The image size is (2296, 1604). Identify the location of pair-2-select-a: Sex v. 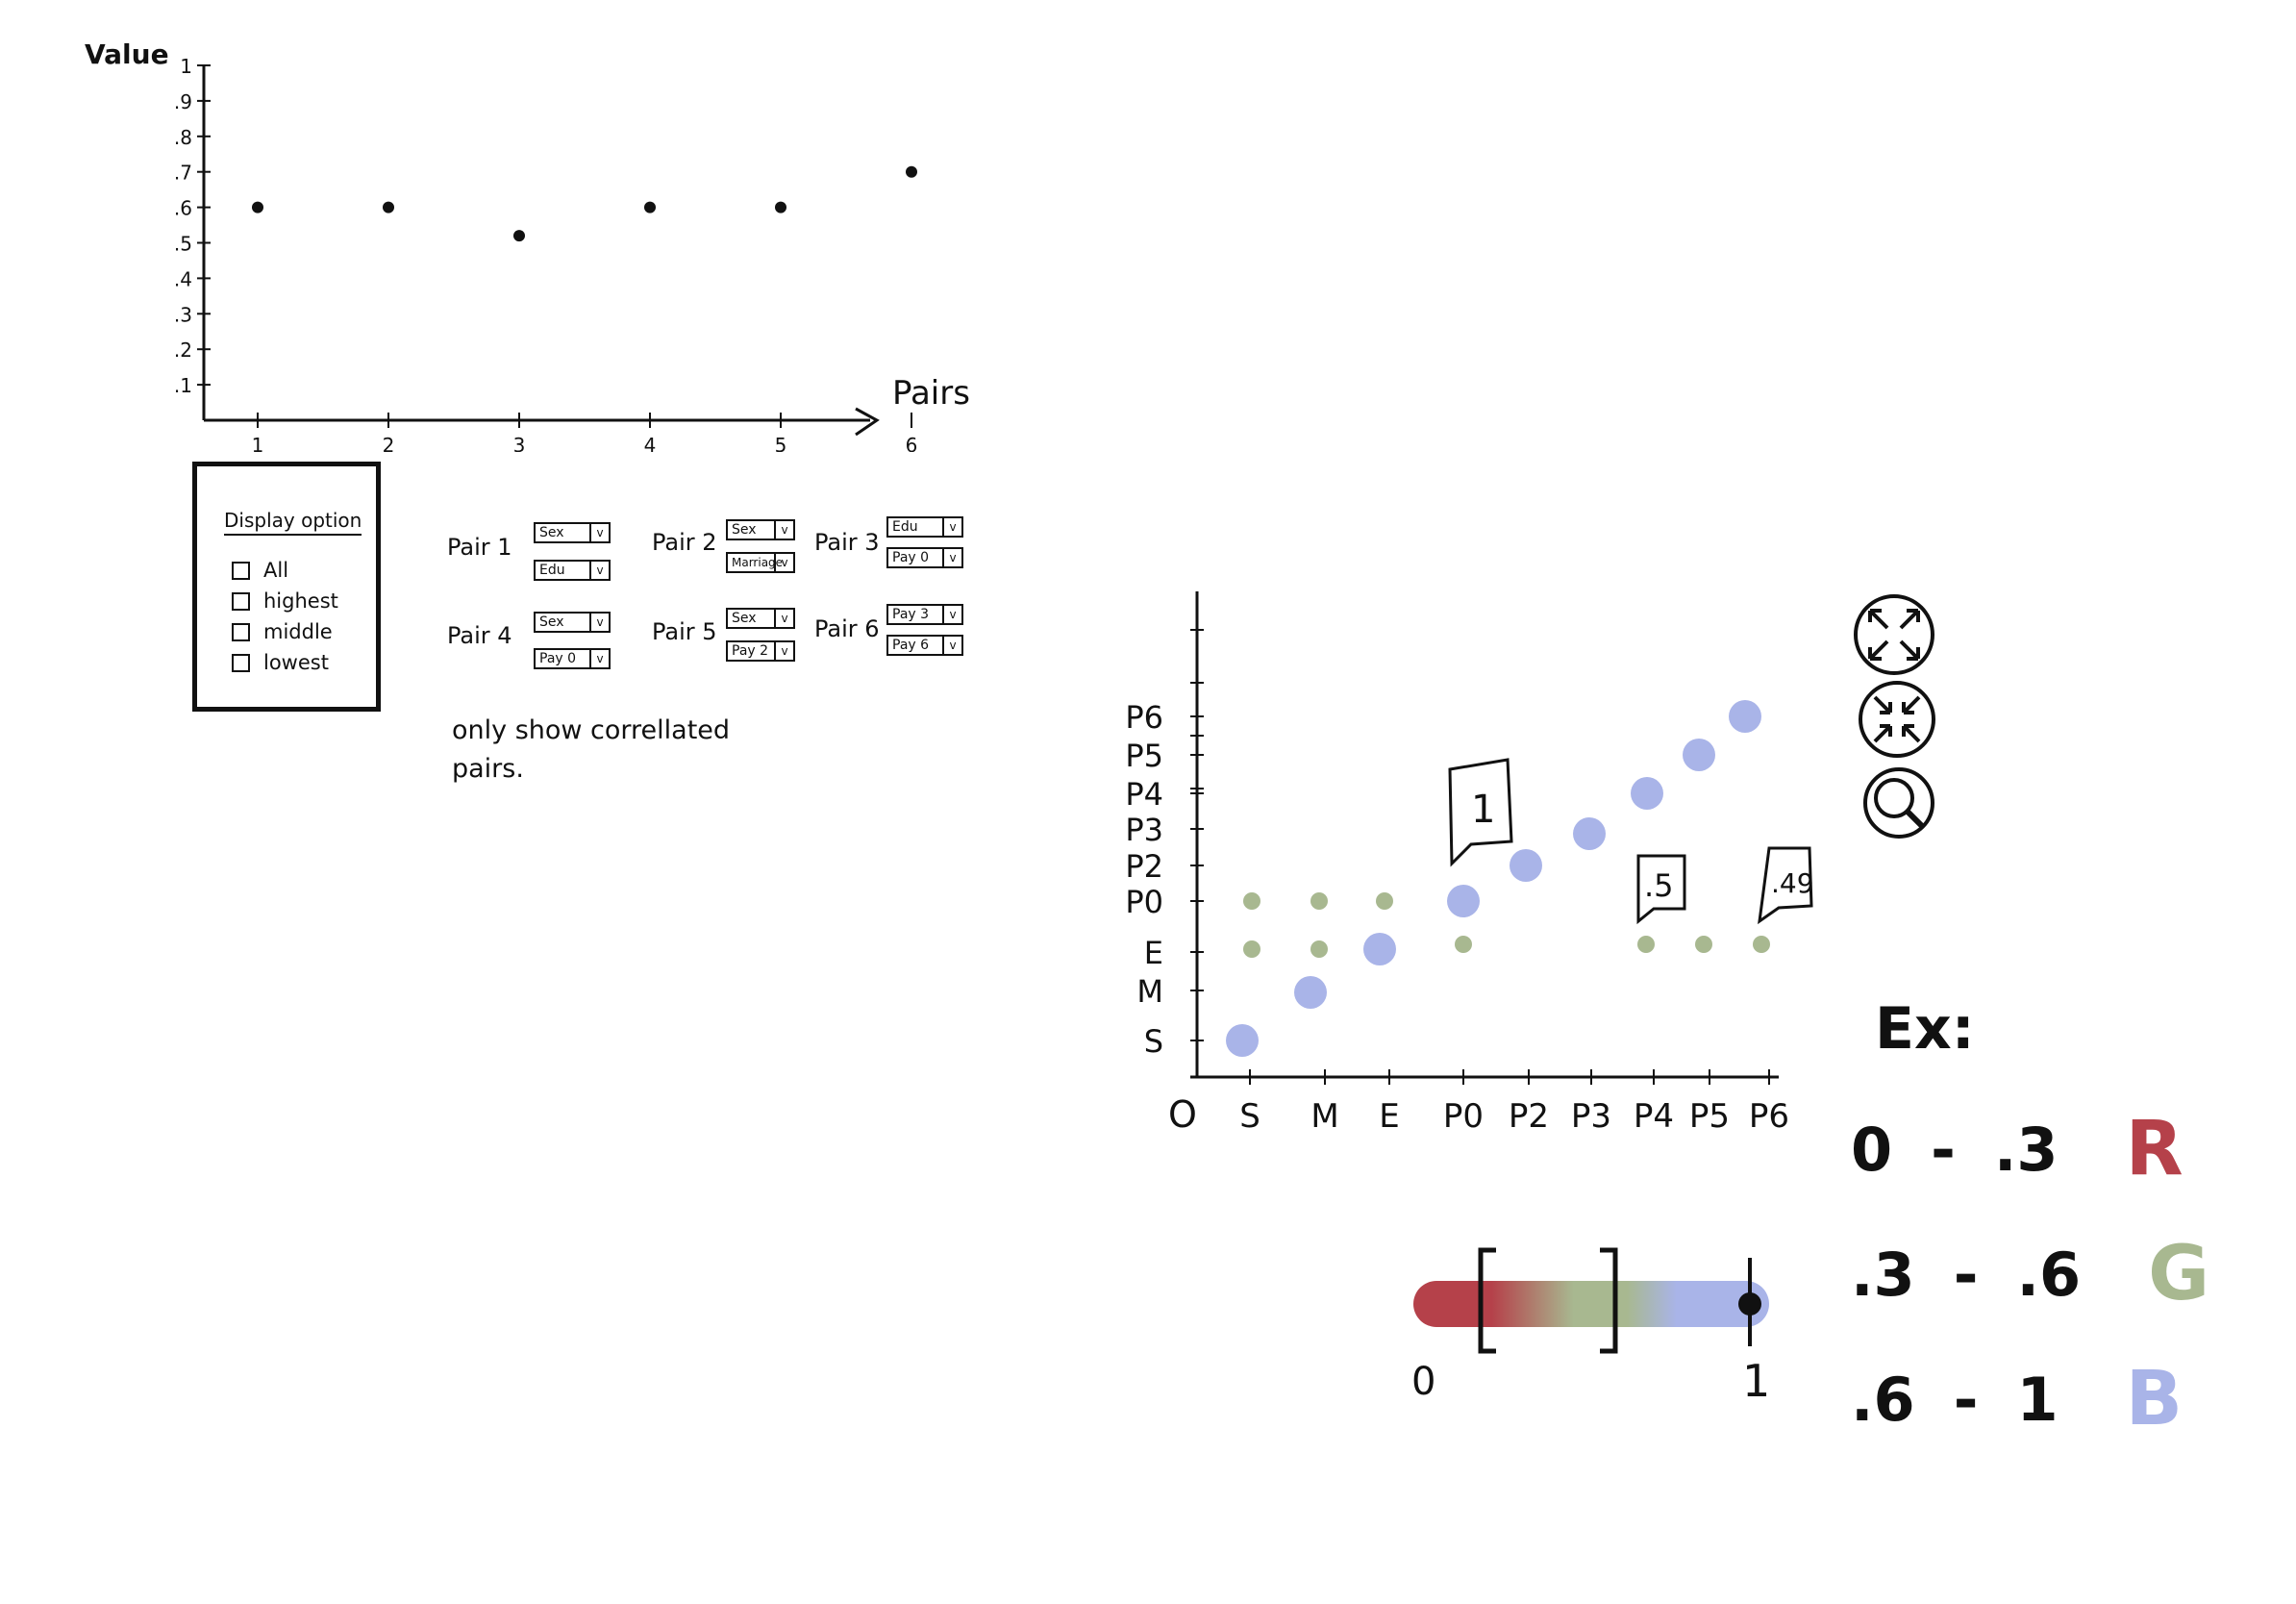
(760, 529).